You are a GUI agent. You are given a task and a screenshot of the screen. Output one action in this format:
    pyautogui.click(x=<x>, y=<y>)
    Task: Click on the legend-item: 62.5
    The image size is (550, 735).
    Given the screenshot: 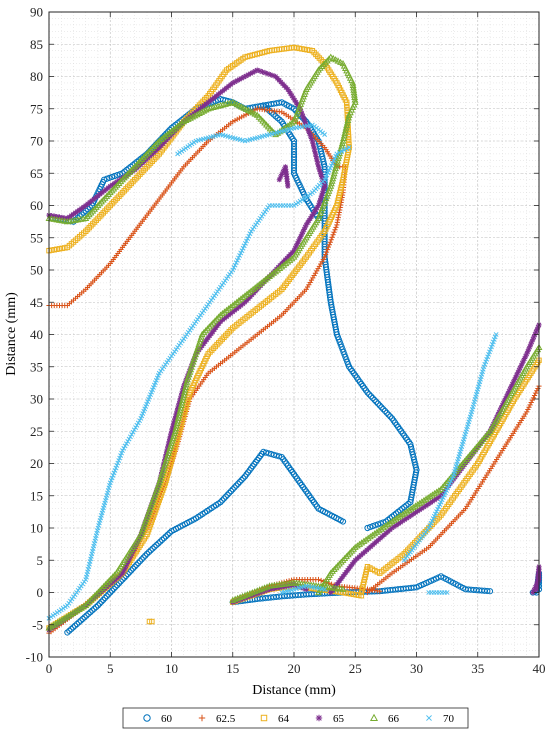 What is the action you would take?
    pyautogui.click(x=217, y=719)
    